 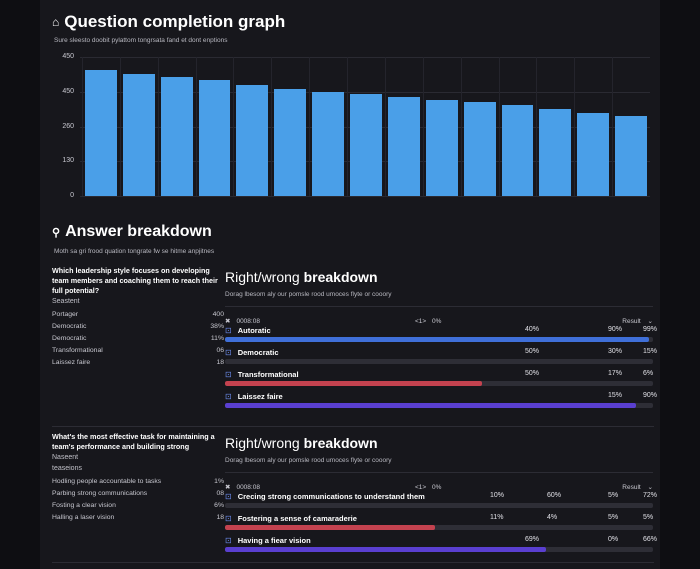 What do you see at coordinates (132, 231) in the screenshot?
I see `answers-title: ⚲ Answer breakdown` at bounding box center [132, 231].